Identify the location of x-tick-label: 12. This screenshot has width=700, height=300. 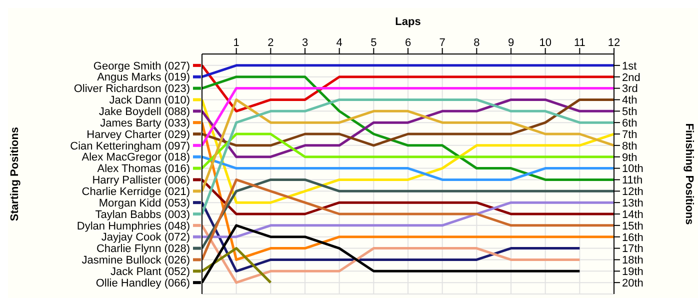
(614, 43).